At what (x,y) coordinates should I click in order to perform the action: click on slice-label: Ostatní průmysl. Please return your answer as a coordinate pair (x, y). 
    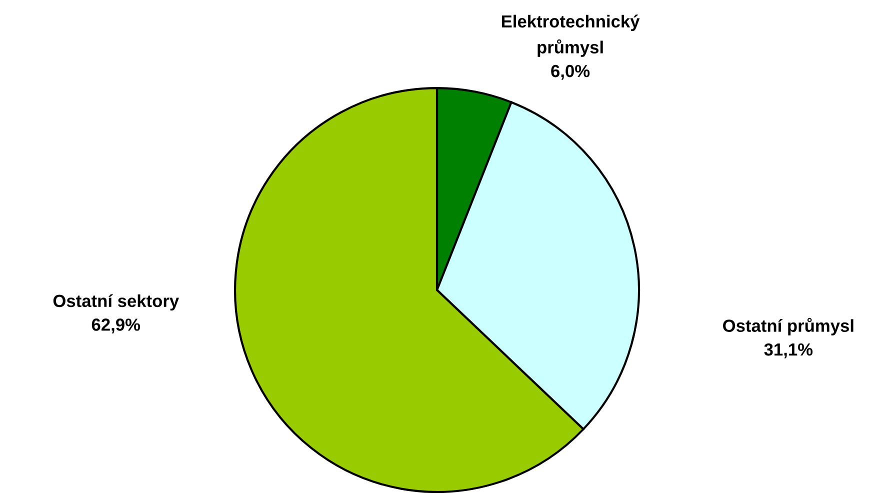
    Looking at the image, I should click on (788, 327).